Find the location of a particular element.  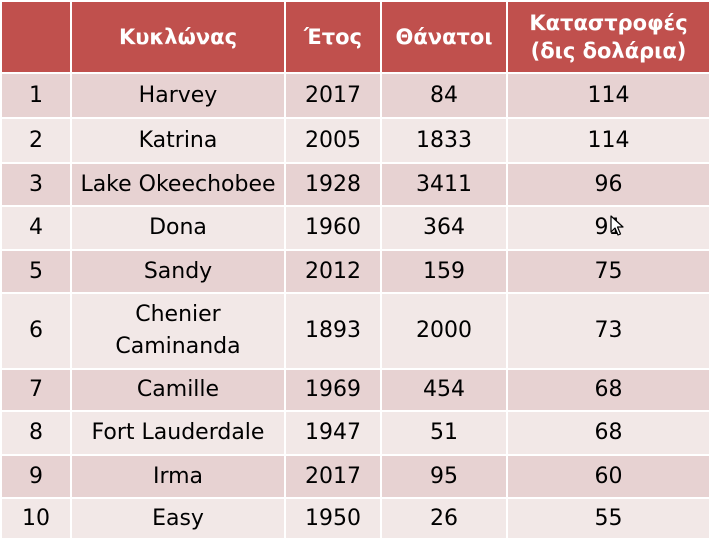

header-damage-line2: (δις δολάρια) is located at coordinates (608, 51).